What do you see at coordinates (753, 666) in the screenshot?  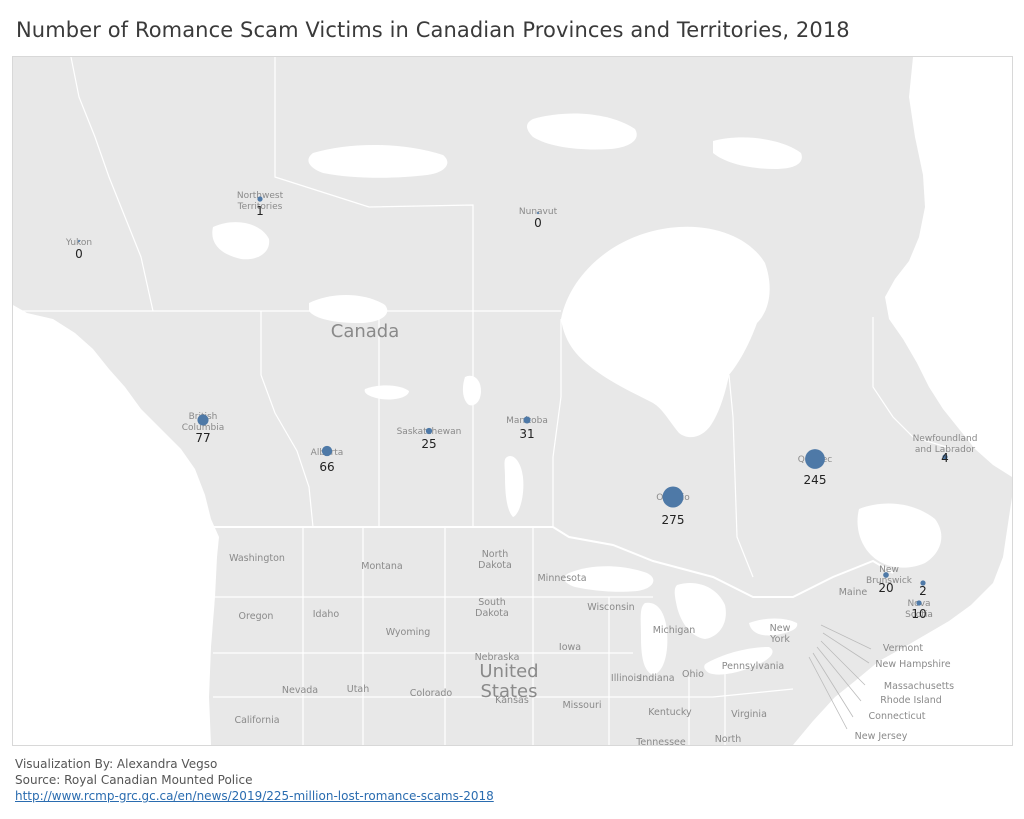 I see `state-label: Pennsylvania` at bounding box center [753, 666].